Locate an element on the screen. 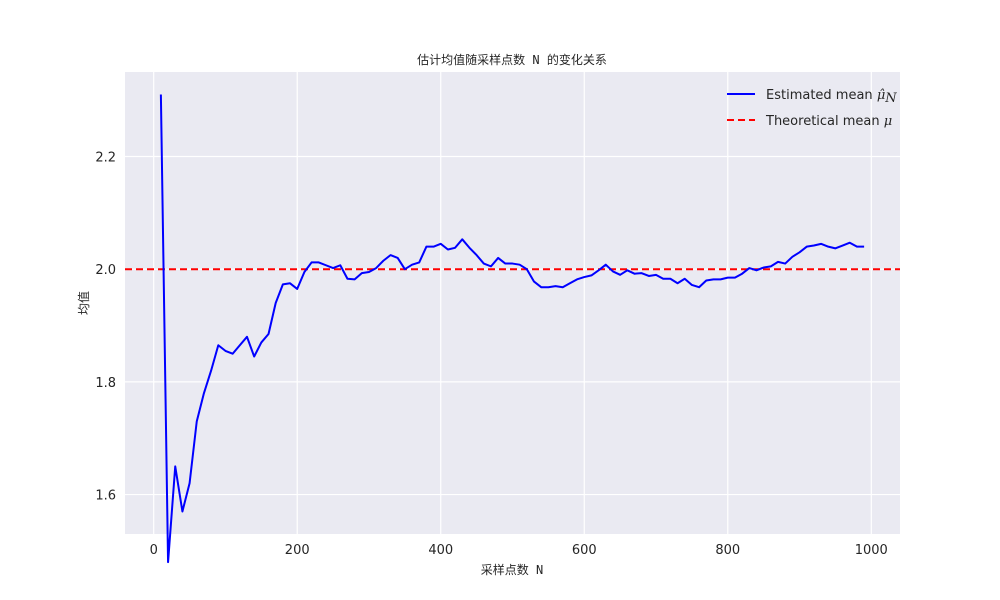 This screenshot has height=600, width=1000. y-tick-labels: 1.6 1.8 2.0 2.2 is located at coordinates (105, 327).